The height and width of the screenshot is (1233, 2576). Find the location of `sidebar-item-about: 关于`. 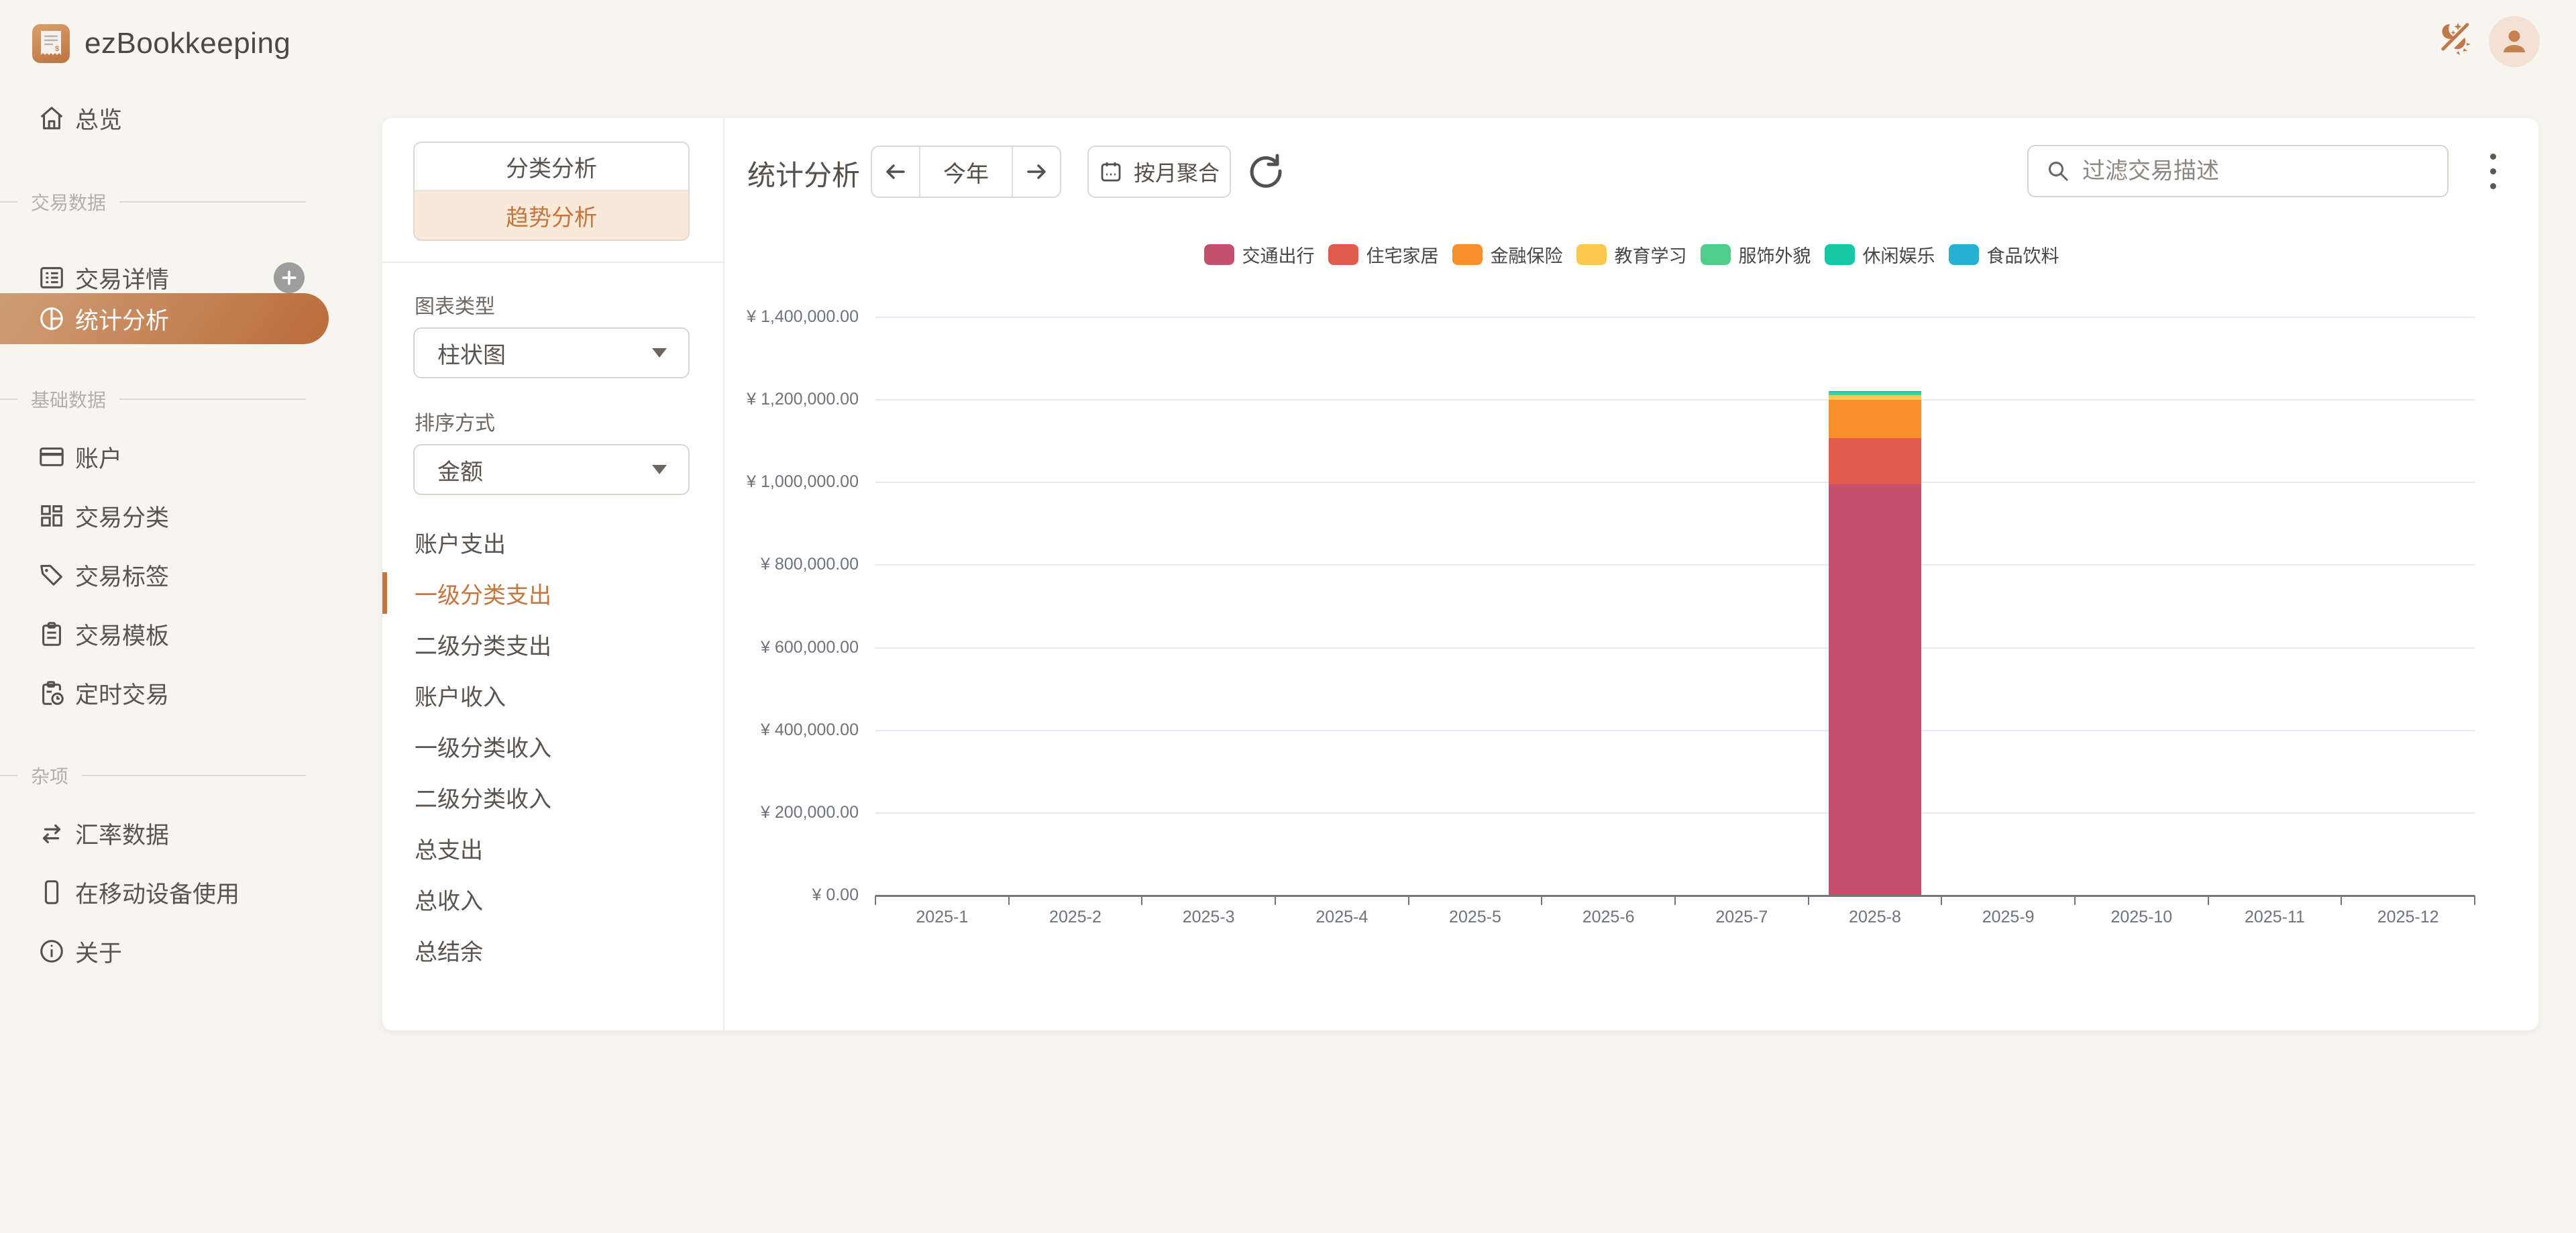

sidebar-item-about: 关于 is located at coordinates (164, 952).